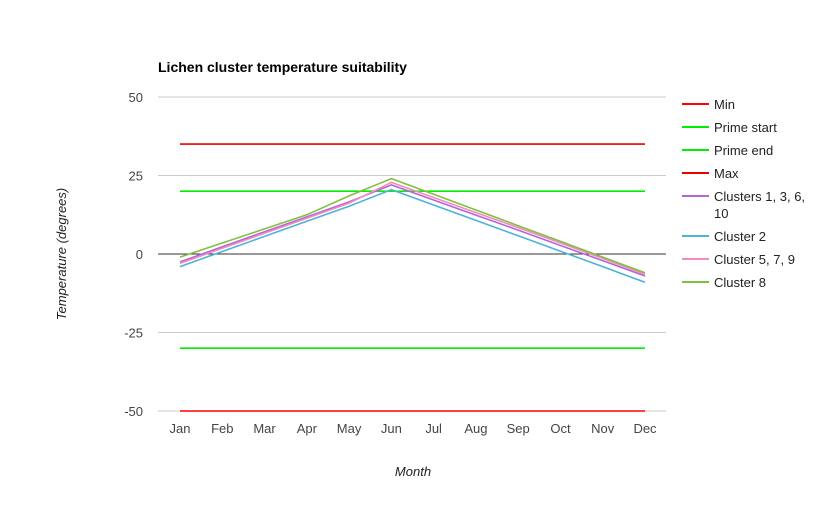  Describe the element at coordinates (518, 428) in the screenshot. I see `x-tick-label: Sep` at that location.